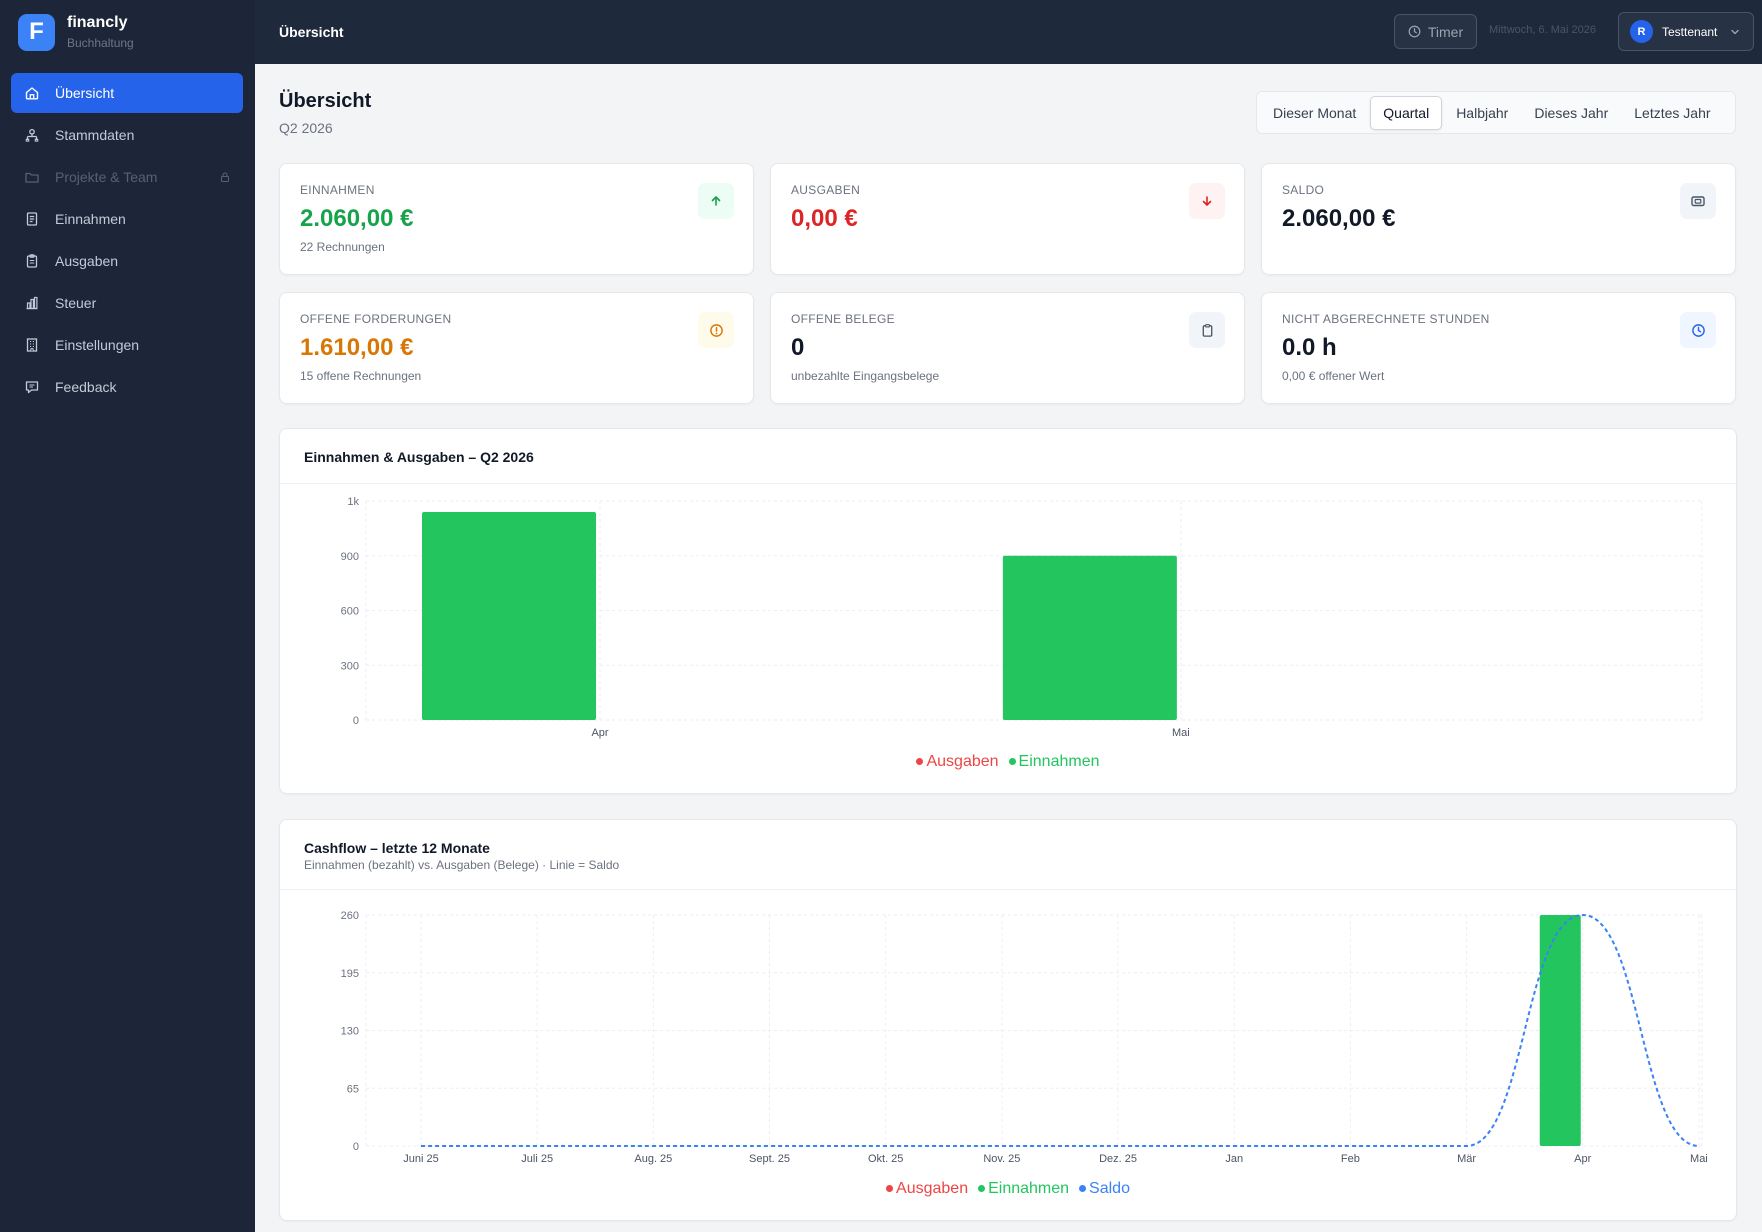  What do you see at coordinates (1406, 112) in the screenshot?
I see `period-option-quartal: Quartal` at bounding box center [1406, 112].